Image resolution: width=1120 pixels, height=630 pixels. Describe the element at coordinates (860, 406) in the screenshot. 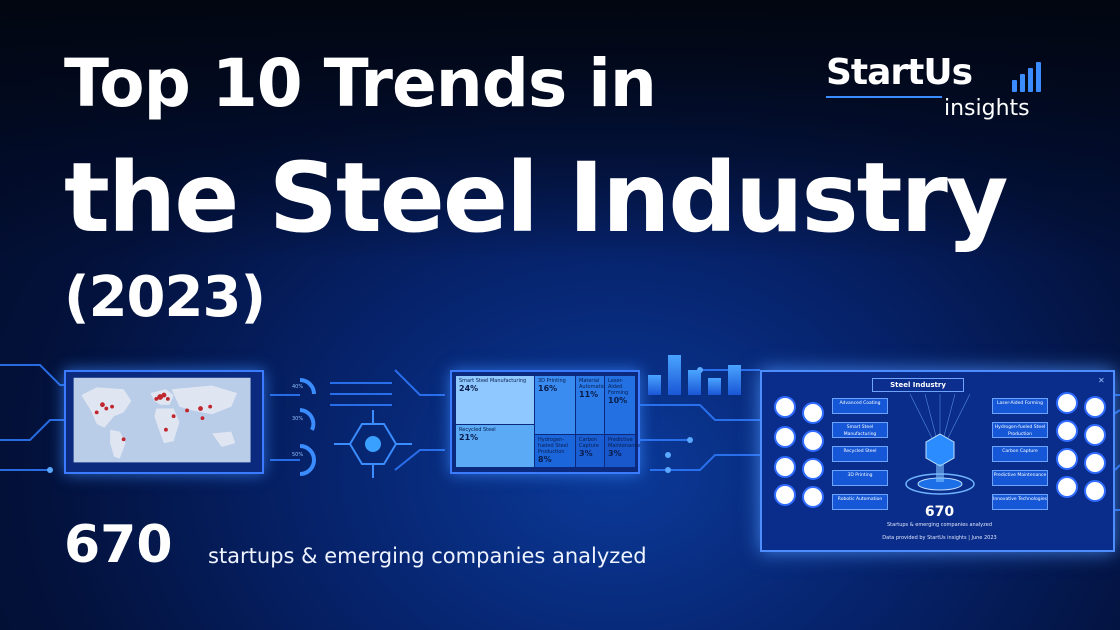

I see `trend-box: Advanced Coating` at that location.